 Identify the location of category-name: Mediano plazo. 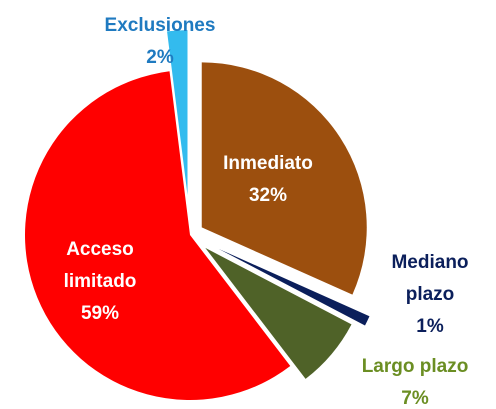
(430, 278).